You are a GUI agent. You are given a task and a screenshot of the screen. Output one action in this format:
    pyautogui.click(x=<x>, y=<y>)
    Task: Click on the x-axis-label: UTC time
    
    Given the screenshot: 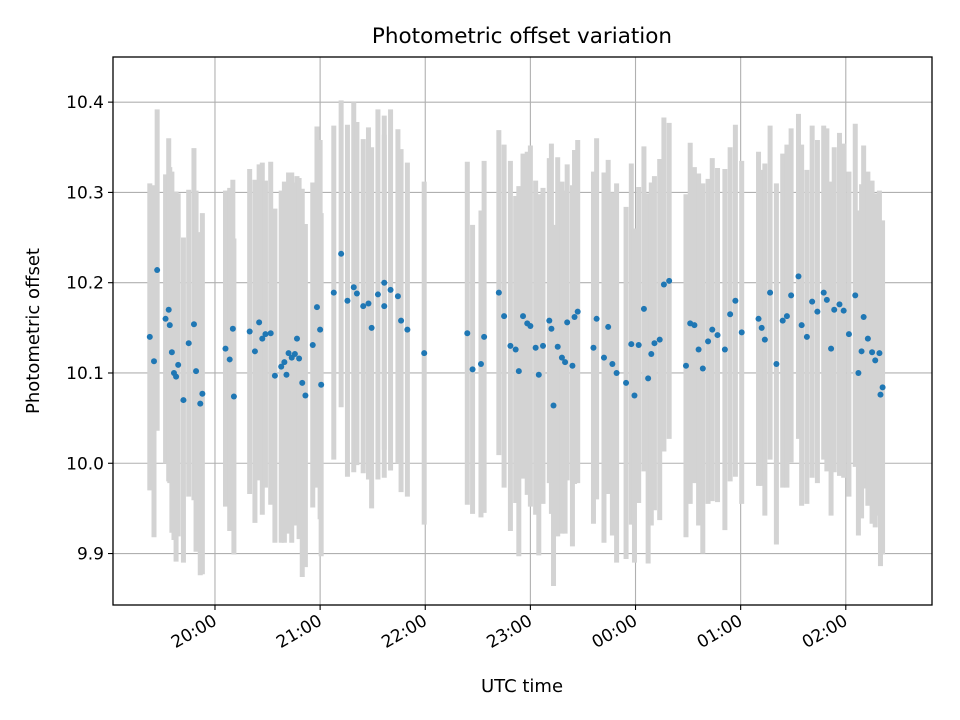 What is the action you would take?
    pyautogui.click(x=522, y=686)
    